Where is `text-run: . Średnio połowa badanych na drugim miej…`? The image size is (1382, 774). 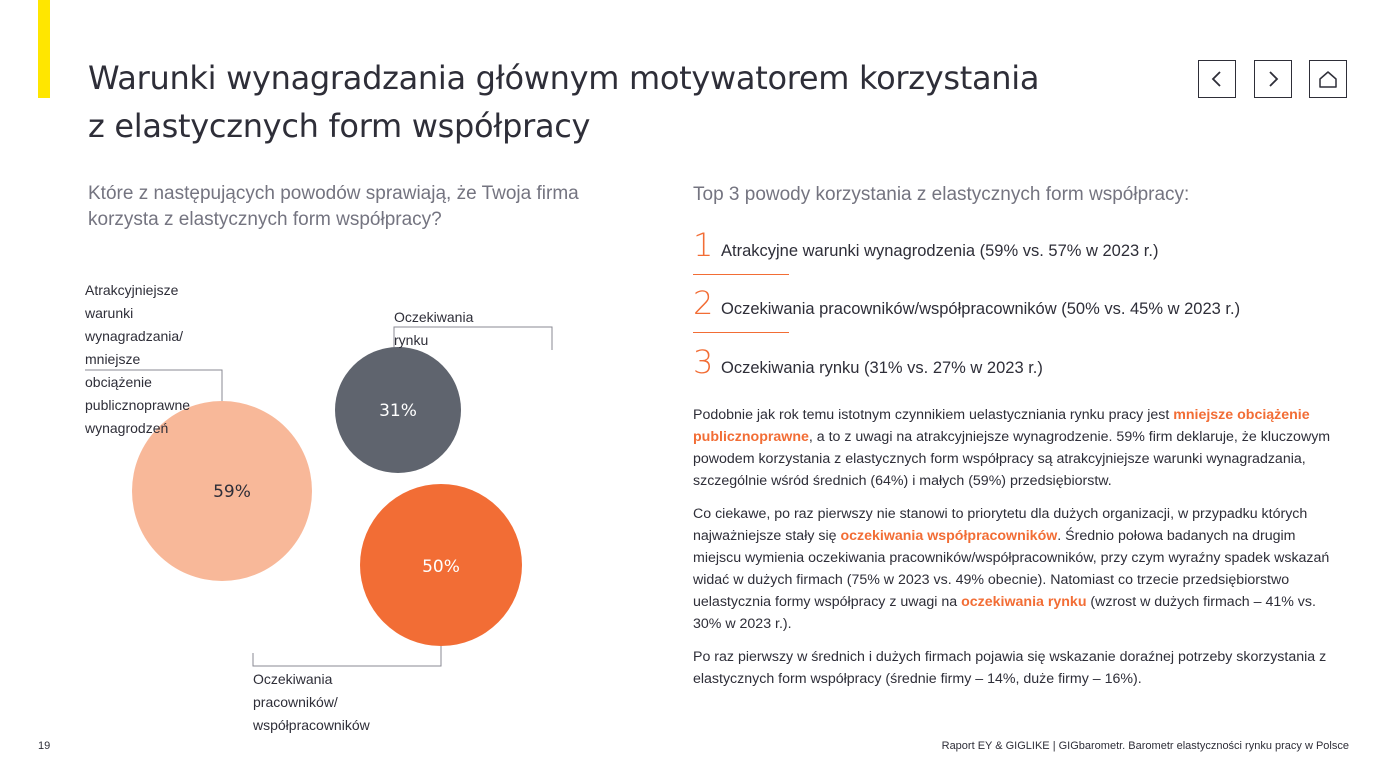
text-run: . Średnio połowa badanych na drugim miej… is located at coordinates (1011, 569).